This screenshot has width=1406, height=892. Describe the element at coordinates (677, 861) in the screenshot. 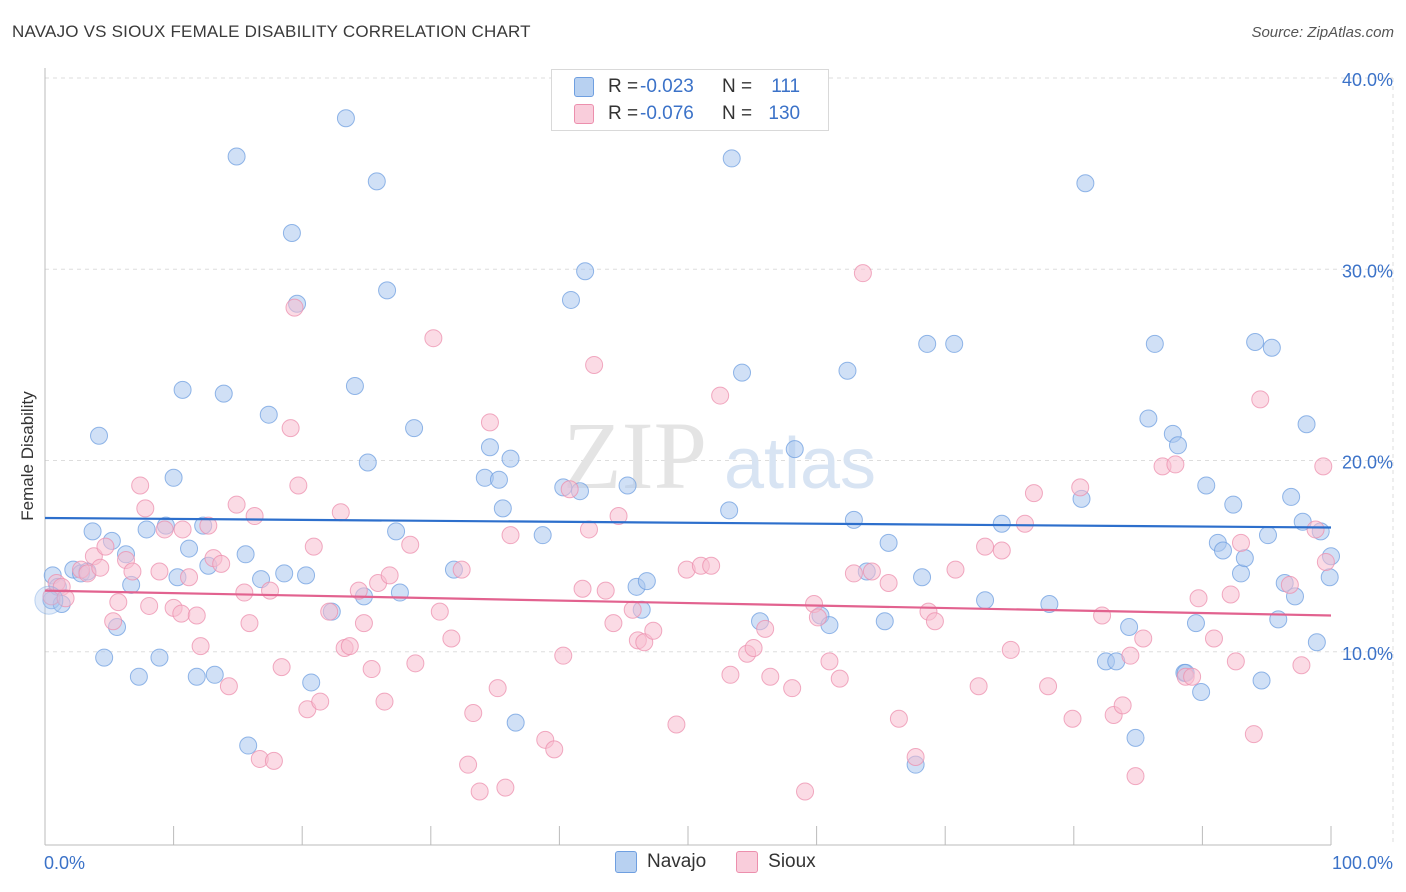

I see `legend-label-navajo: Navajo` at that location.